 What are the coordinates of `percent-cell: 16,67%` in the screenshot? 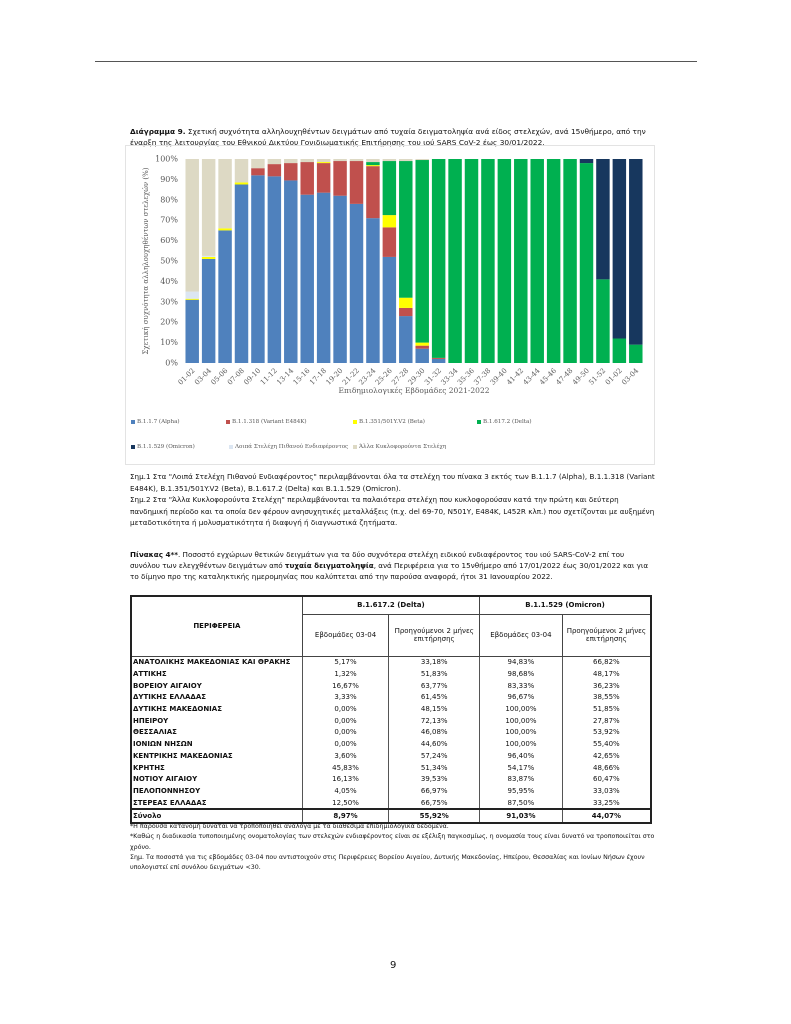 It's located at (345, 685).